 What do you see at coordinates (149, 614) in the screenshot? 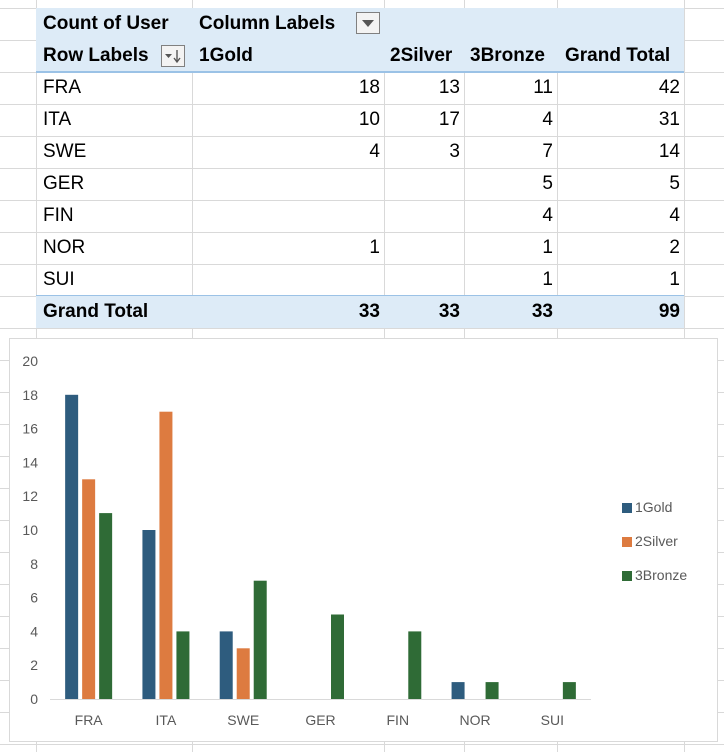
I see `bar-1gold-ita` at bounding box center [149, 614].